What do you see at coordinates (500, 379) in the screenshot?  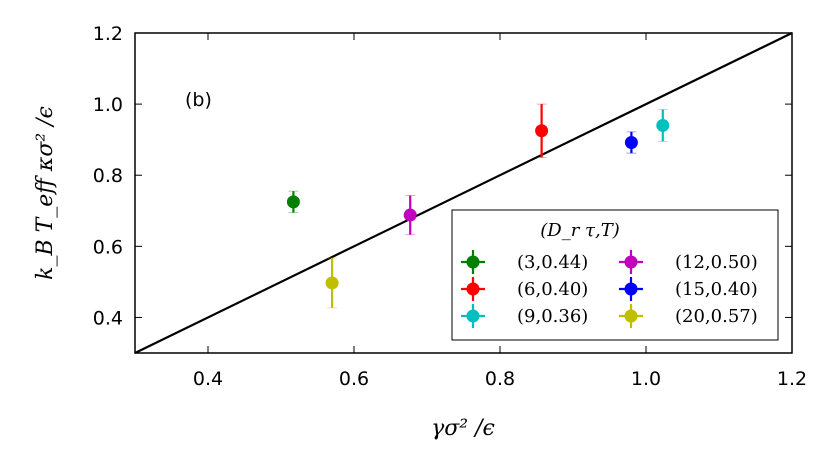 I see `x-tick-label: 0.8` at bounding box center [500, 379].